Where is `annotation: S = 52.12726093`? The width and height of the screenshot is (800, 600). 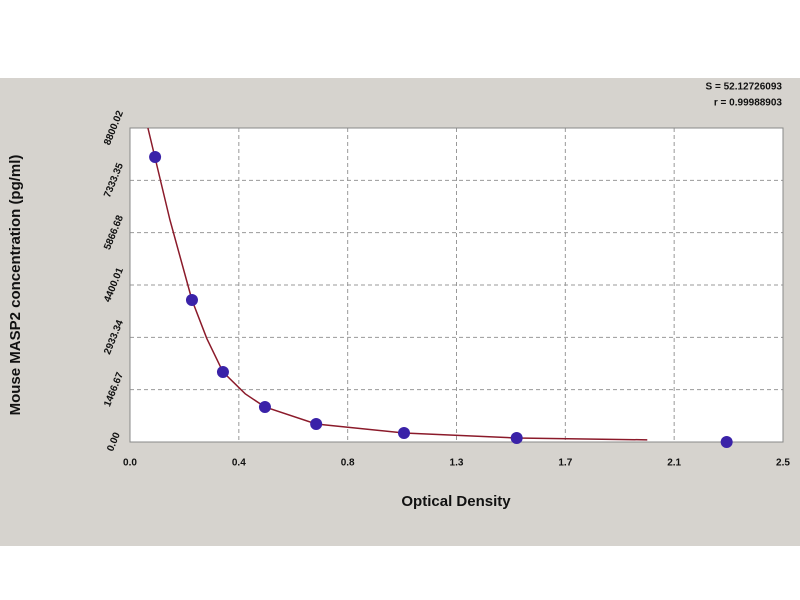
annotation: S = 52.12726093 is located at coordinates (744, 87).